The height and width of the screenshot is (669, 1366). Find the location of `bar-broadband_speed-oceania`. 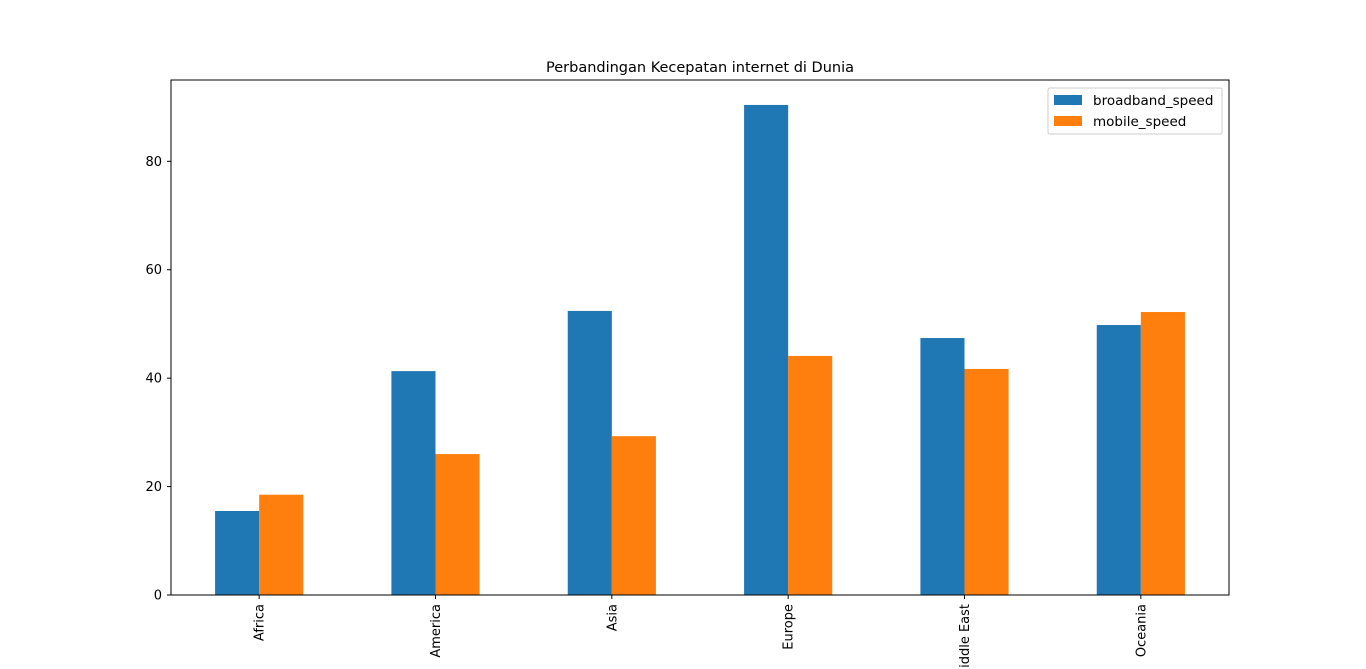

bar-broadband_speed-oceania is located at coordinates (1118, 460).